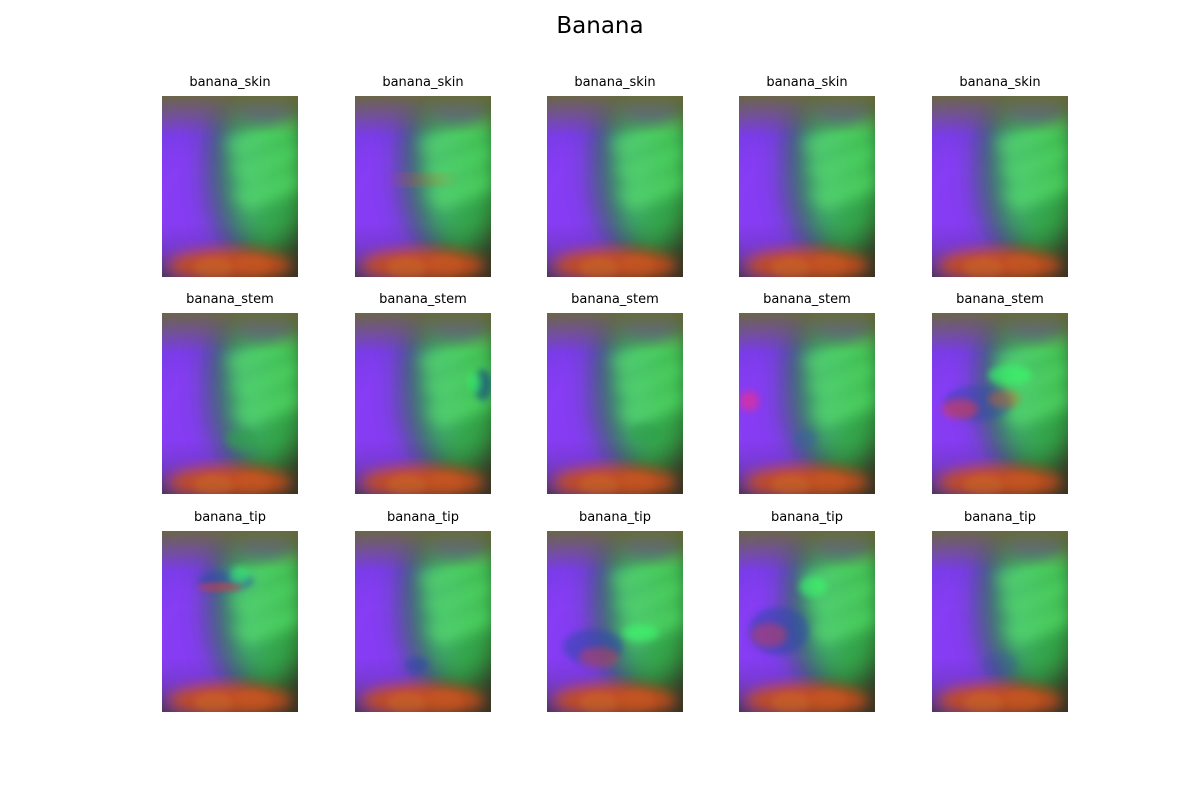  I want to click on panel-r3-c5: banana_tip, so click(1000, 611).